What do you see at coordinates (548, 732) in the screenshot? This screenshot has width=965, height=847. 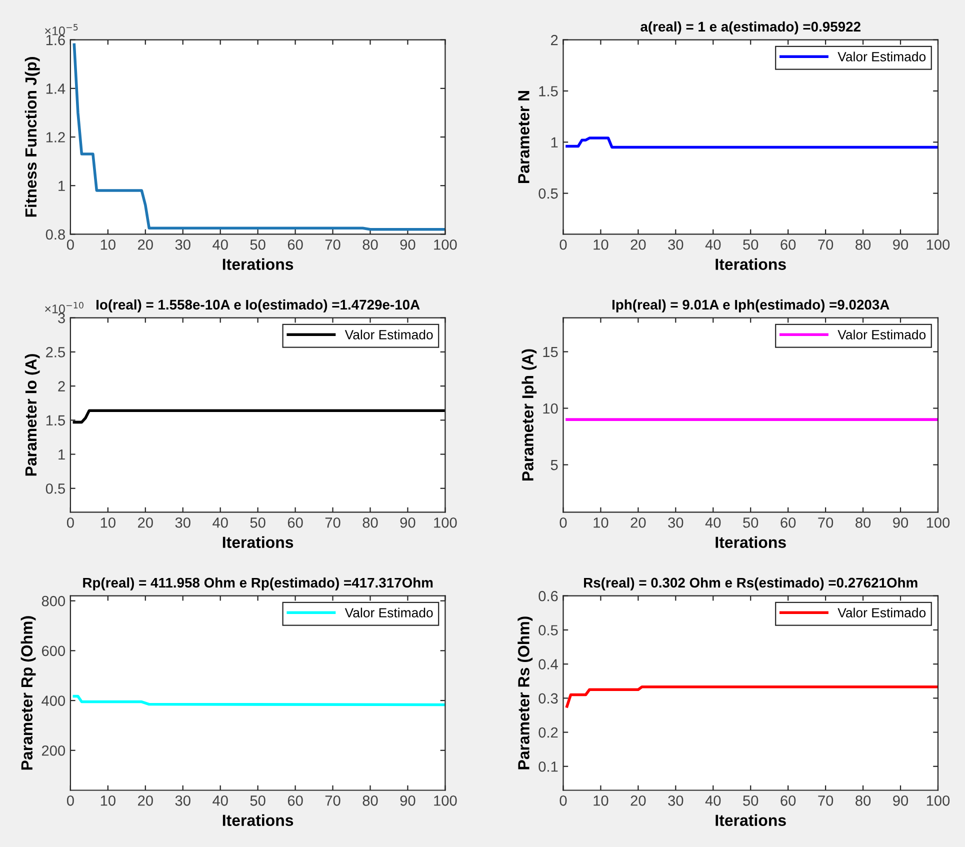 I see `y-tick-label: 0.2` at bounding box center [548, 732].